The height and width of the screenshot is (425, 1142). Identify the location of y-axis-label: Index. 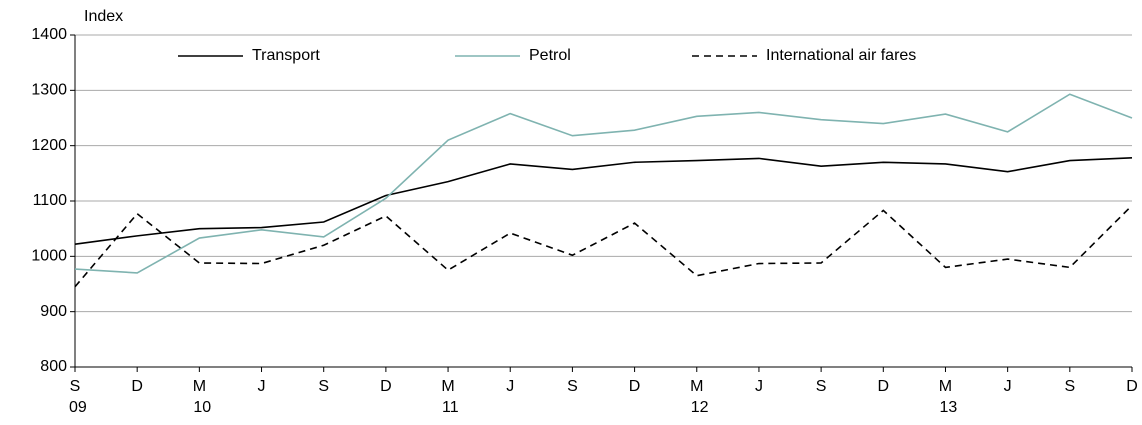
(103, 16).